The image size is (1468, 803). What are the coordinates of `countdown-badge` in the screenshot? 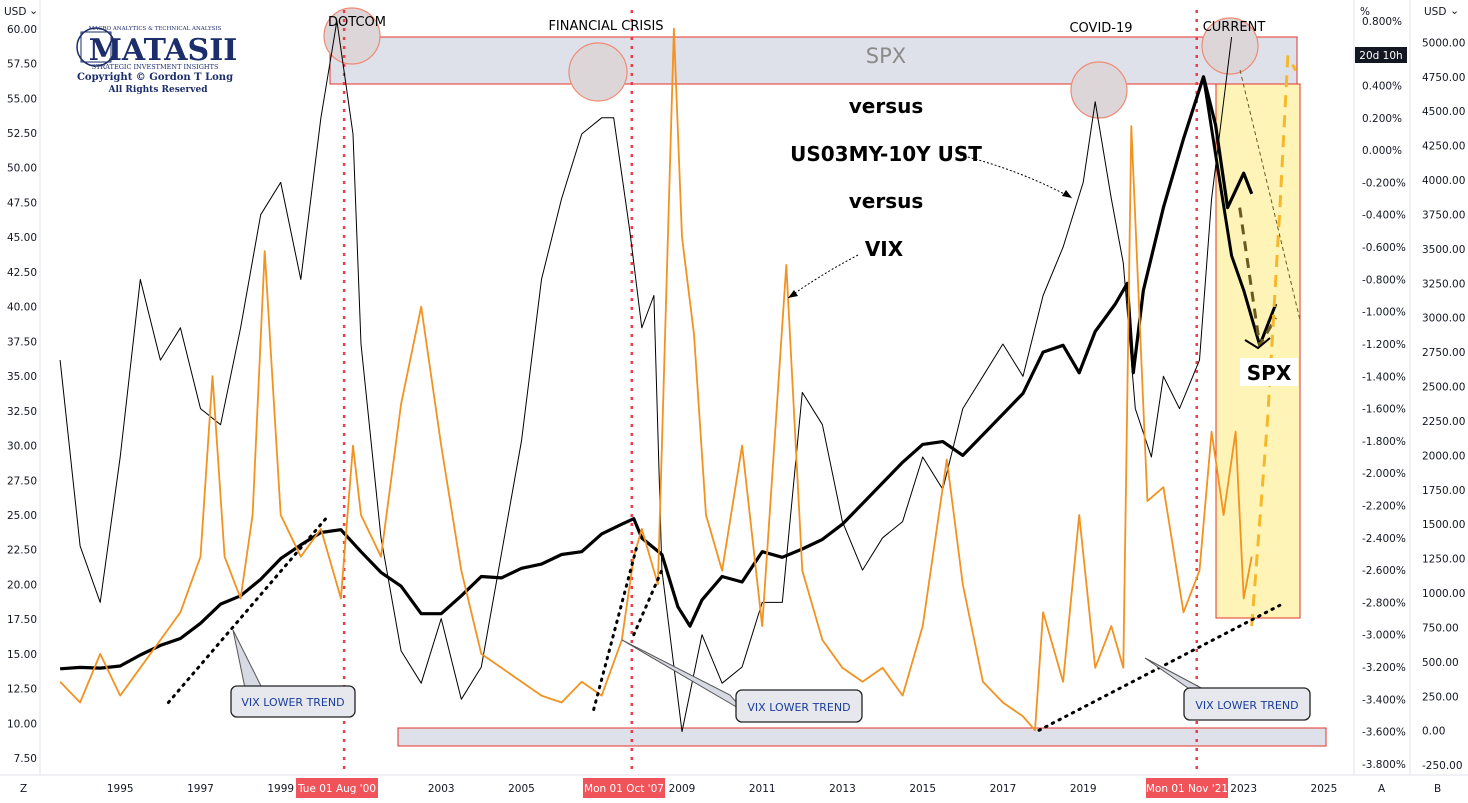 It's located at (1381, 55).